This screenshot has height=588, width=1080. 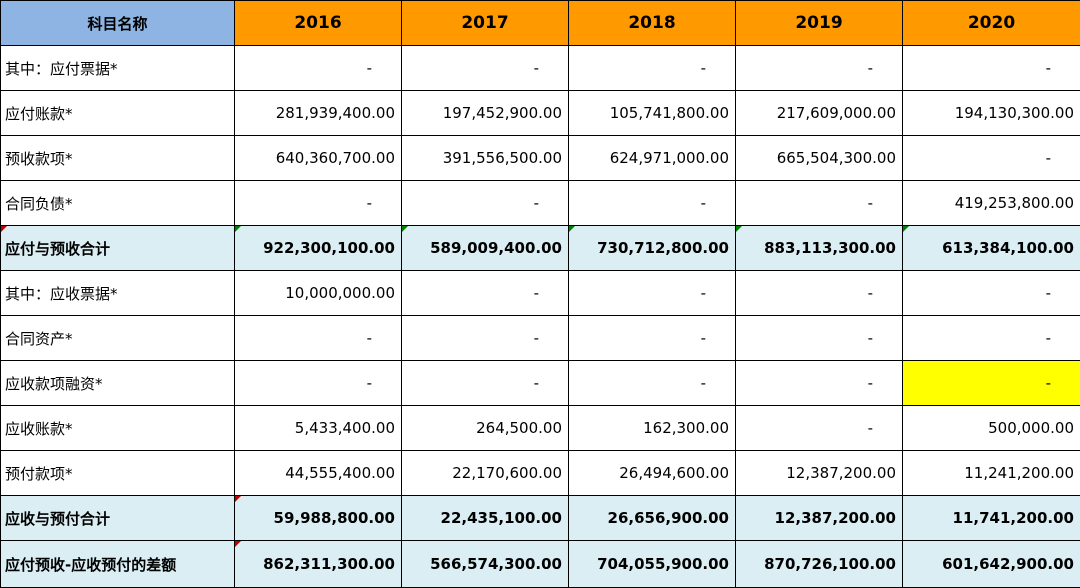 I want to click on value-cell: 589,009,400.00, so click(x=485, y=248).